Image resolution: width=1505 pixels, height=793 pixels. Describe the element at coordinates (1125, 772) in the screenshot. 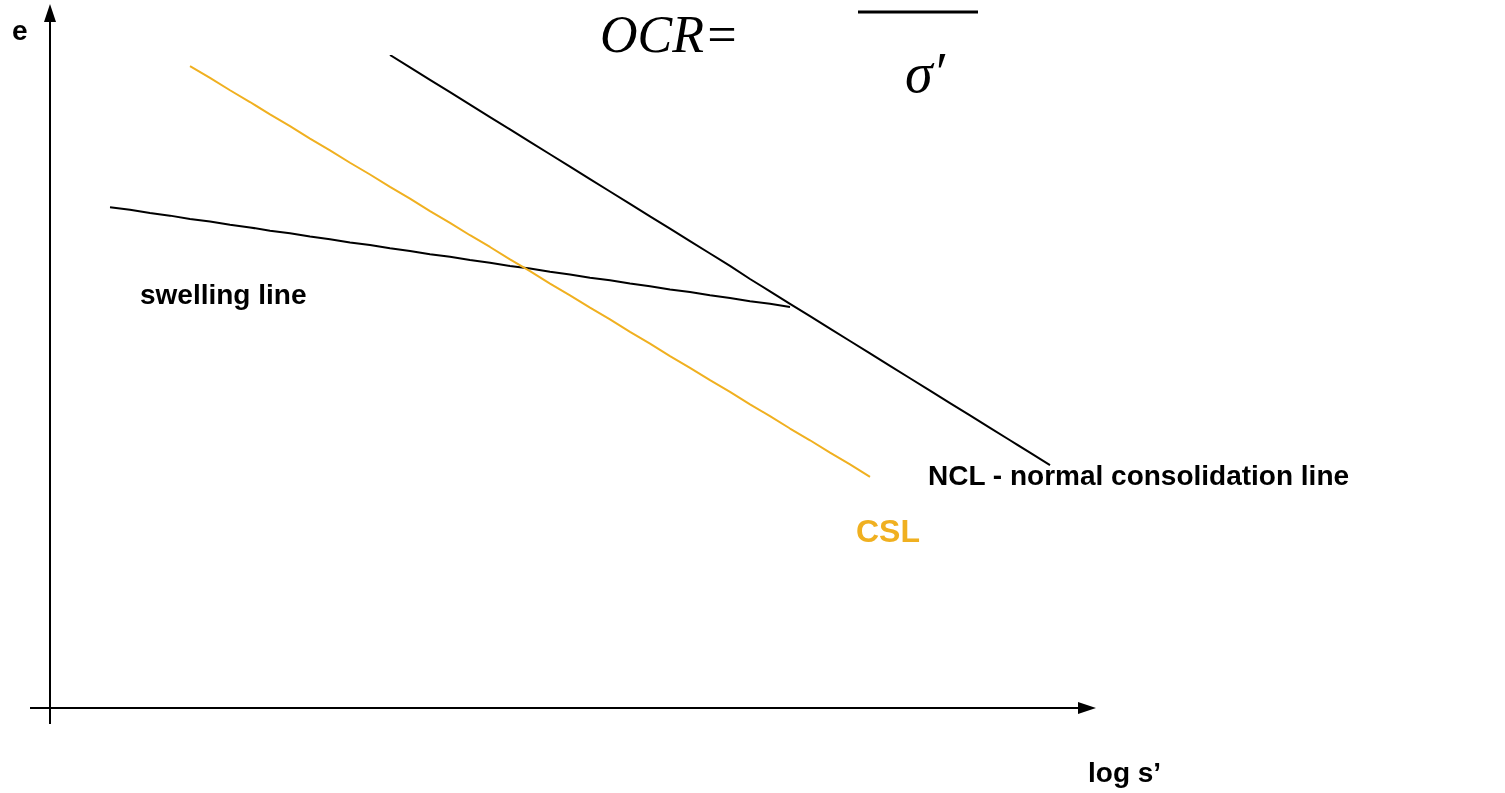

I see `x-axis-title: log s’` at that location.